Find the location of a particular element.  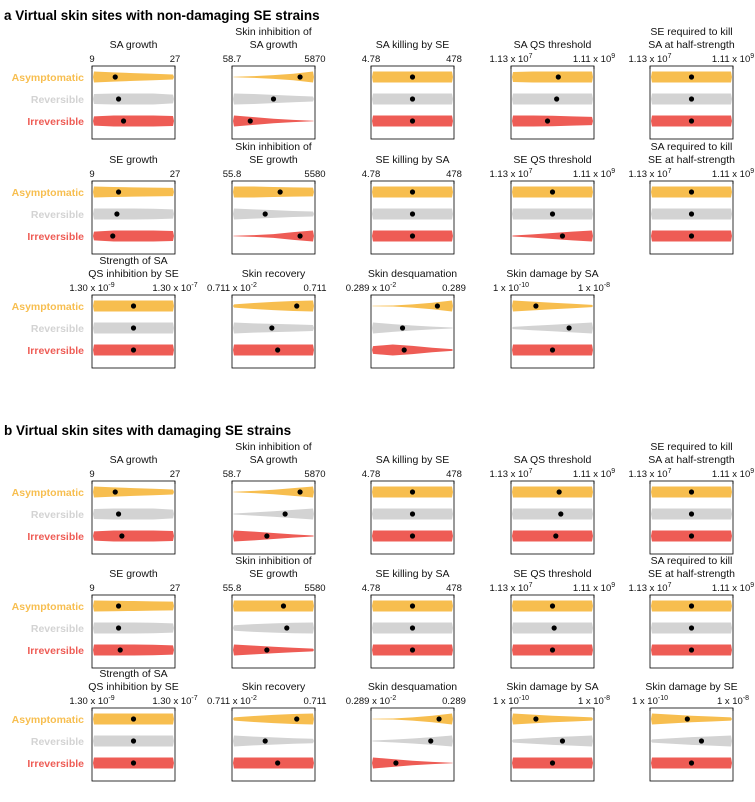

panel-se-killing-by-sa: SE killing by SA 4.78 478 is located at coordinates (412, 204).